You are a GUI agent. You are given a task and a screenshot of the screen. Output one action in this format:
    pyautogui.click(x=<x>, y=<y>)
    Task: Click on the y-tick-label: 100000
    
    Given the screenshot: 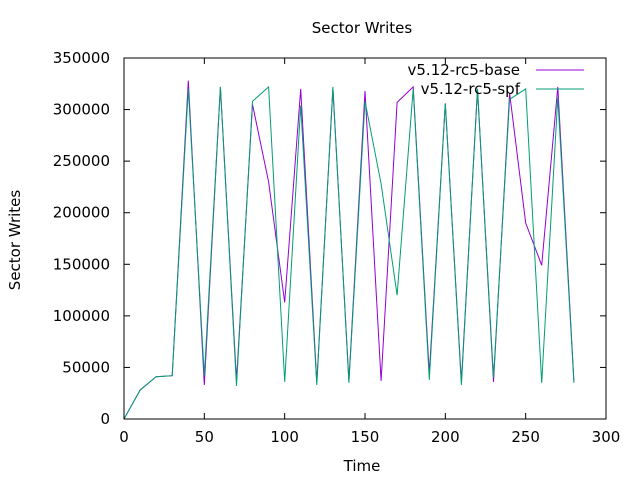 What is the action you would take?
    pyautogui.click(x=81, y=316)
    